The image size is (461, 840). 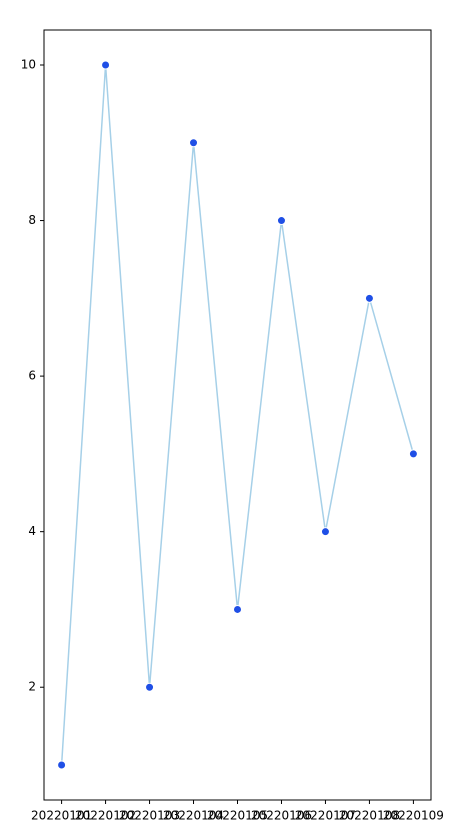 What do you see at coordinates (32, 687) in the screenshot?
I see `y-tick-label: 2` at bounding box center [32, 687].